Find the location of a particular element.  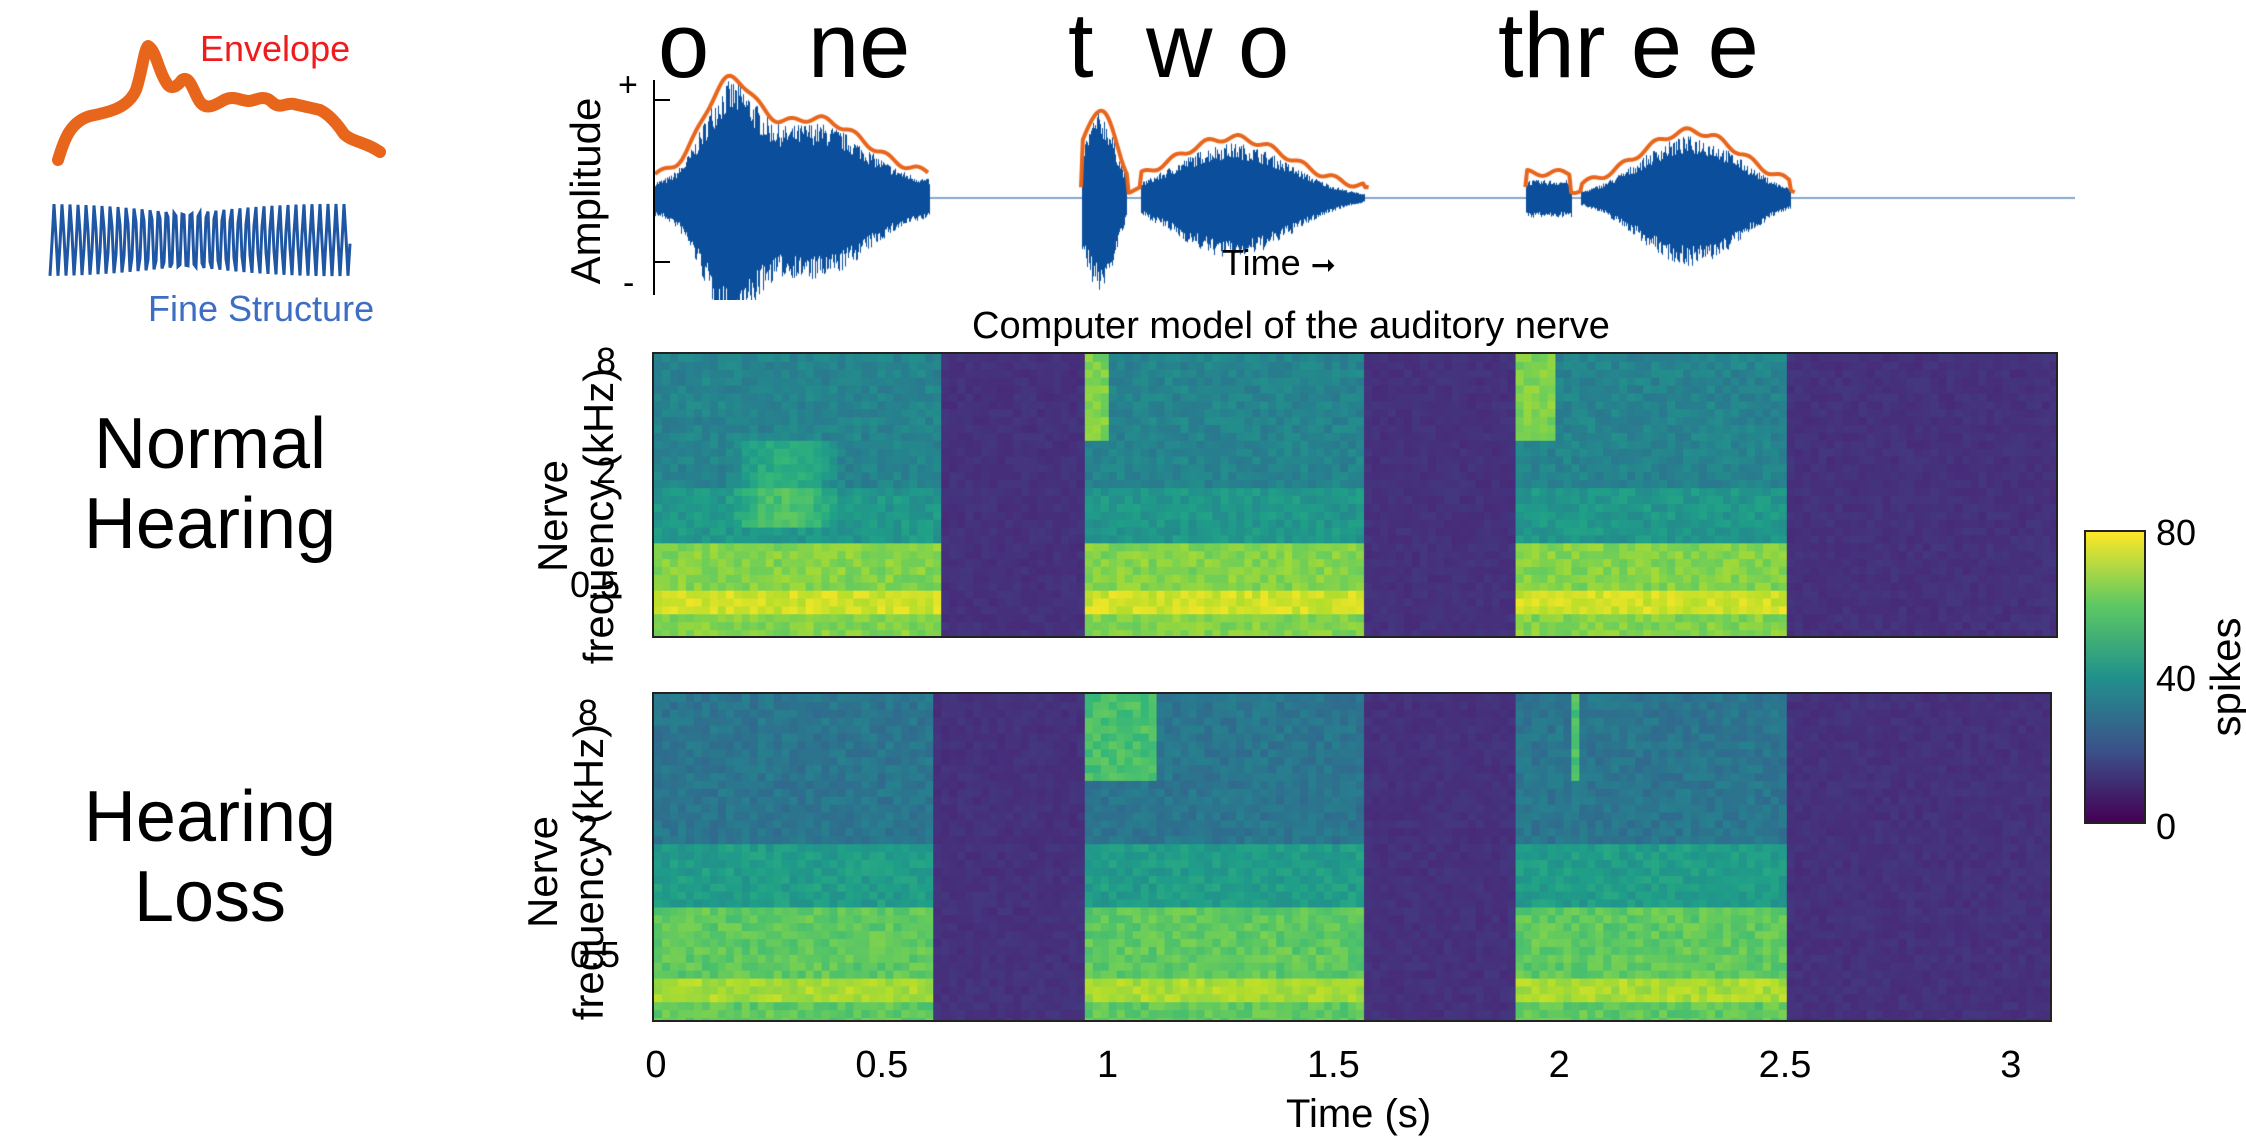

fine-structure-wave is located at coordinates (200, 240).